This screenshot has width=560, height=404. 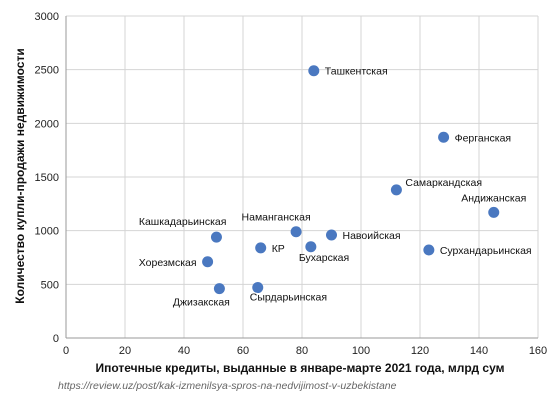 I want to click on data-point-label: Андижанская, so click(x=493, y=198).